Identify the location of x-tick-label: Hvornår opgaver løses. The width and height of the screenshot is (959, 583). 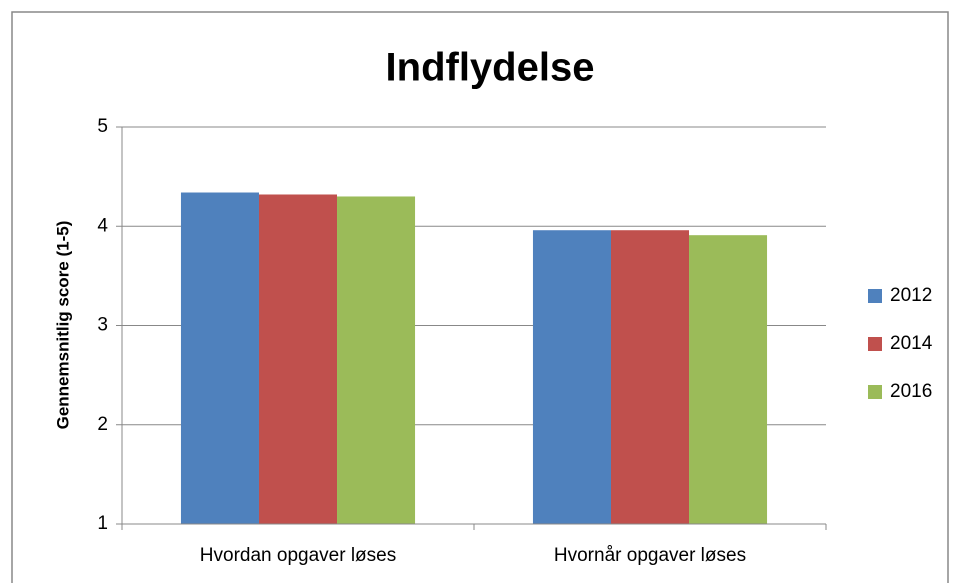
(650, 555).